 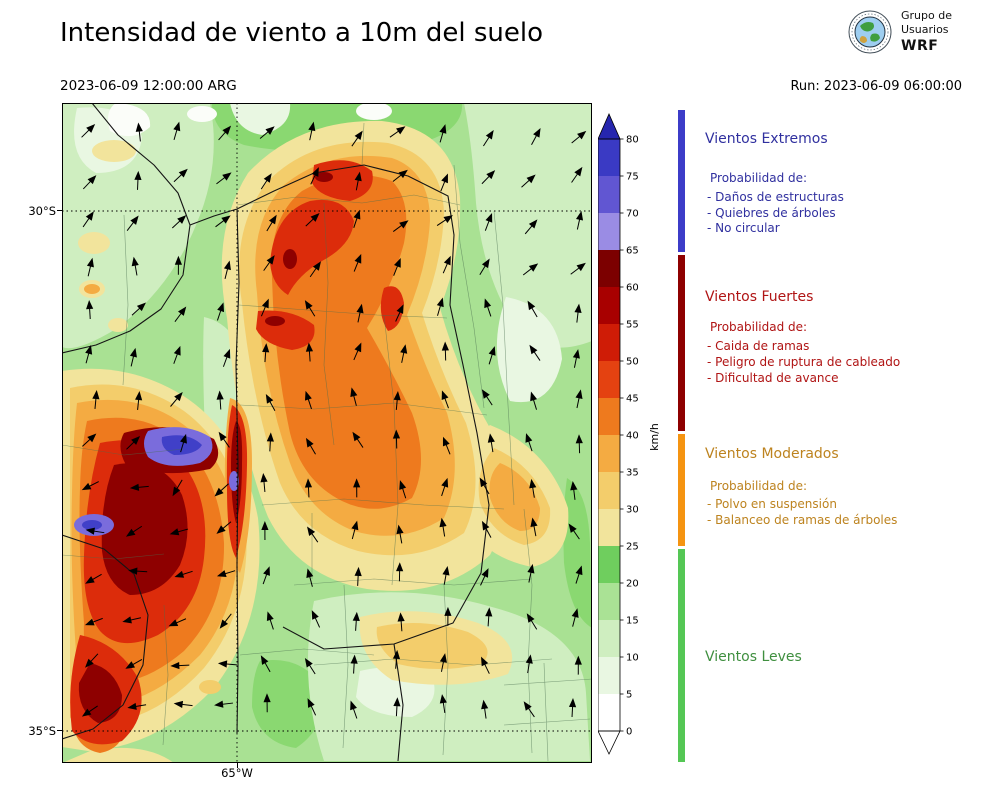 I want to click on globe-icon, so click(x=870, y=32).